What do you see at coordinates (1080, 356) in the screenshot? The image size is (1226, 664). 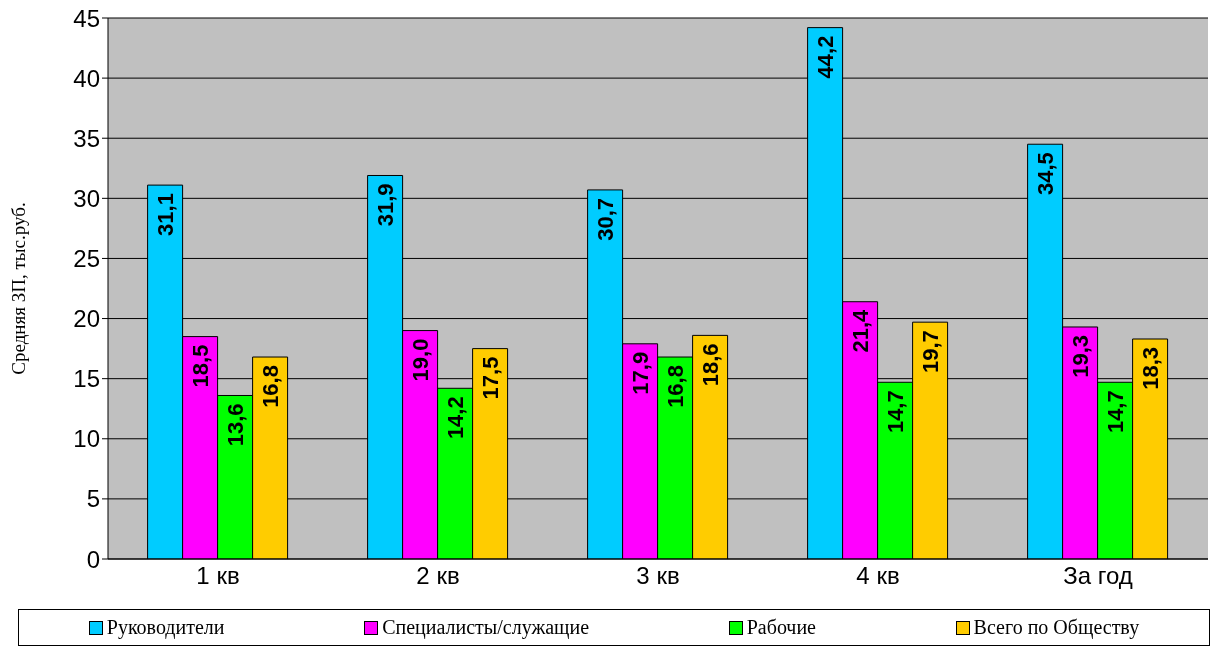 I see `data-label: 19,3` at bounding box center [1080, 356].